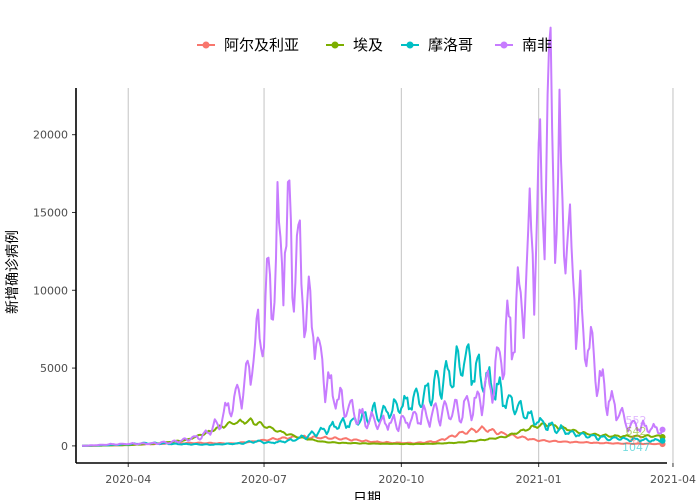 The image size is (700, 504). What do you see at coordinates (128, 479) in the screenshot?
I see `x-tick-label: 2020-04` at bounding box center [128, 479].